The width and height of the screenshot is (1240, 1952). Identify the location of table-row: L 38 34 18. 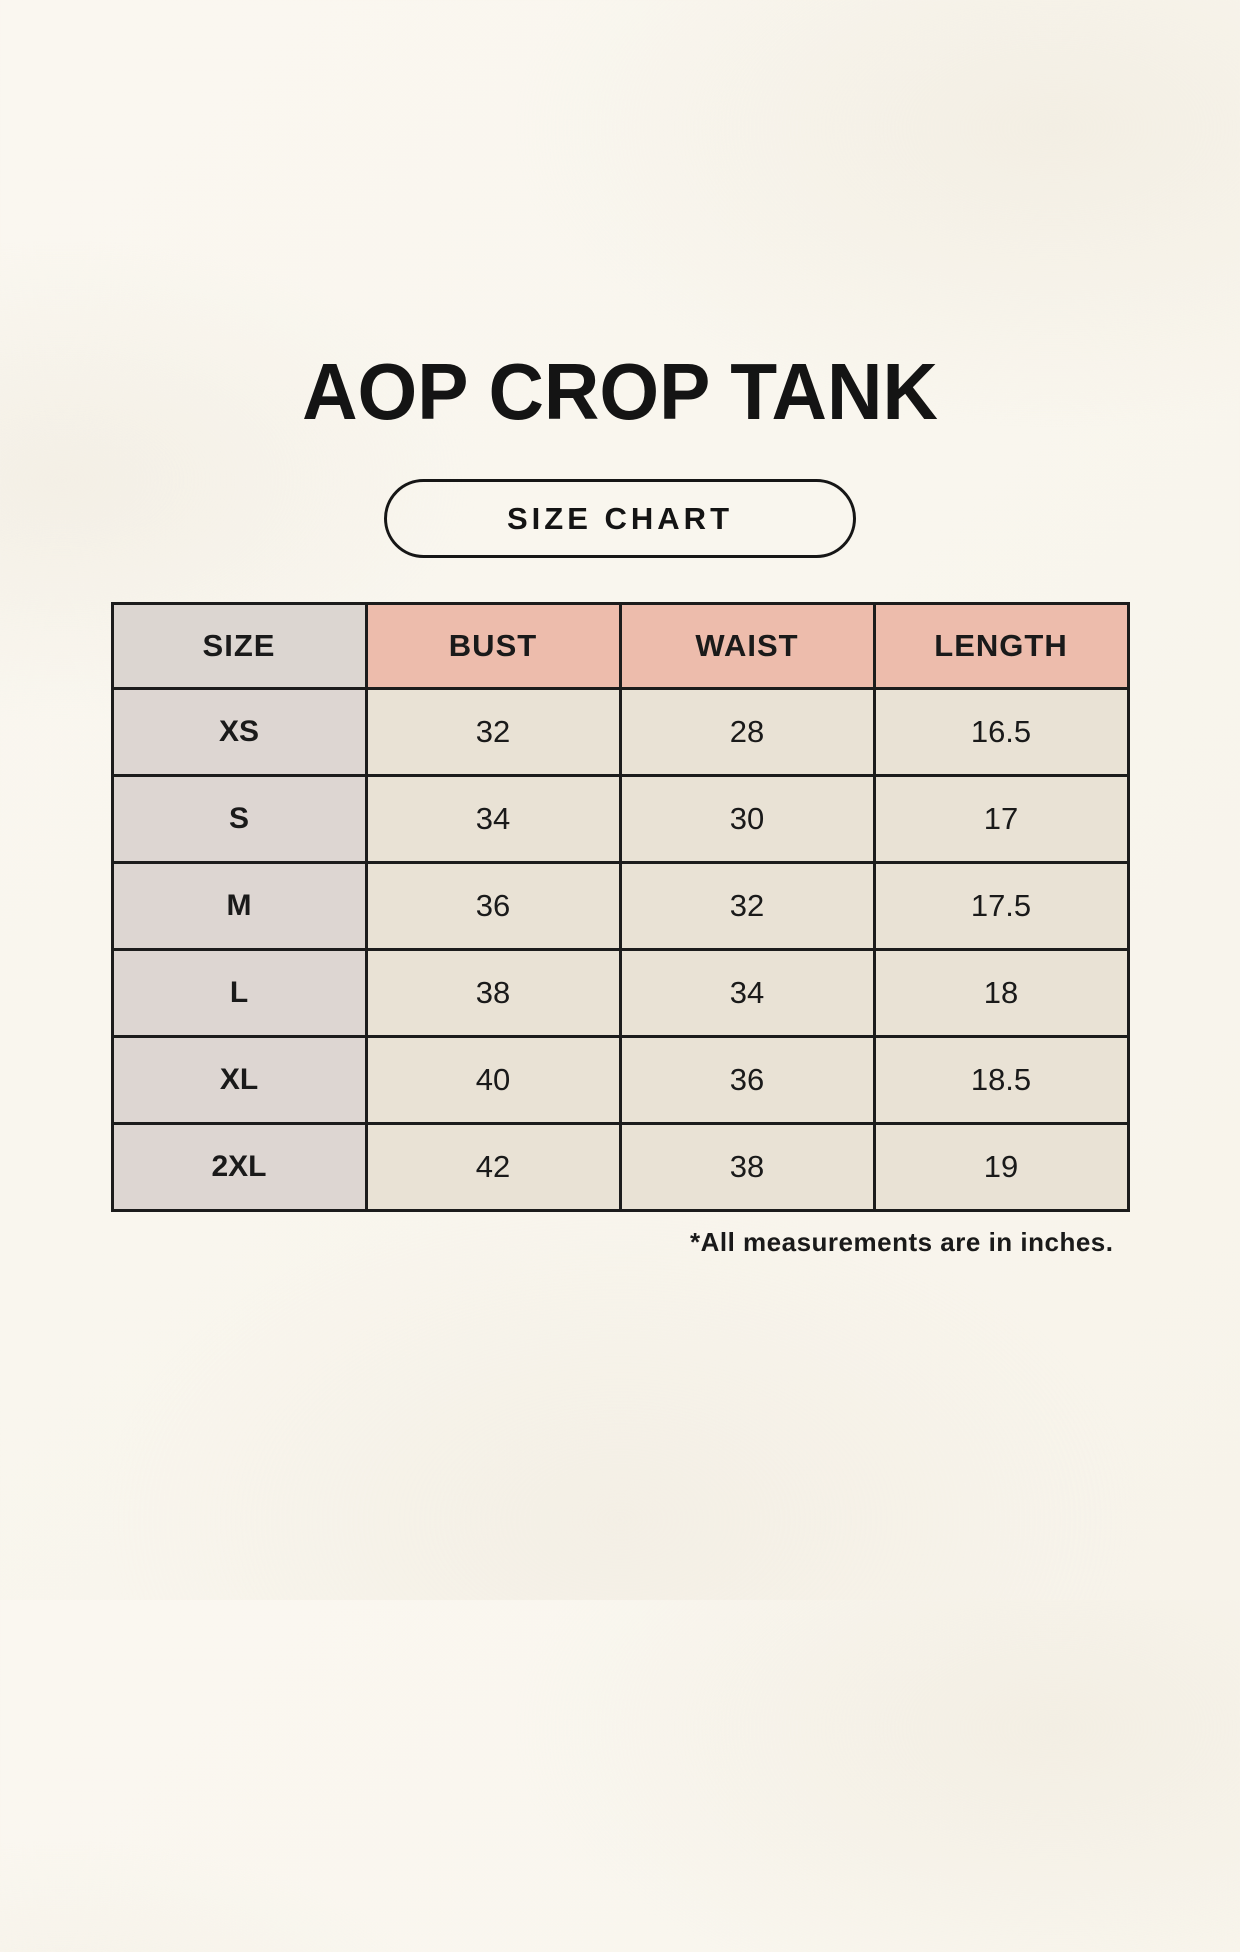
(620, 993).